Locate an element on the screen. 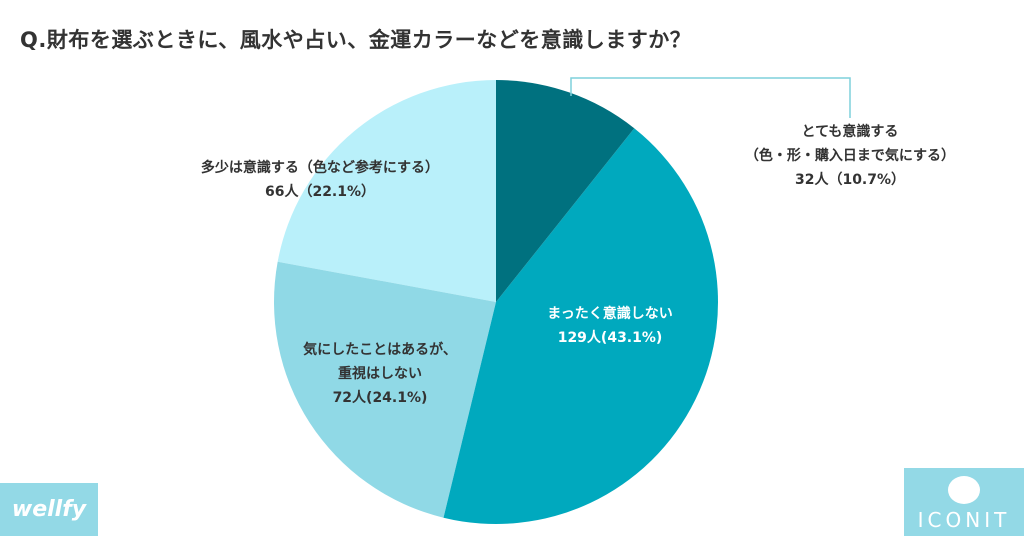 The height and width of the screenshot is (536, 1024). label-a-little: 多少は意識する（色など参考にする） 66人（22.1%） is located at coordinates (320, 180).